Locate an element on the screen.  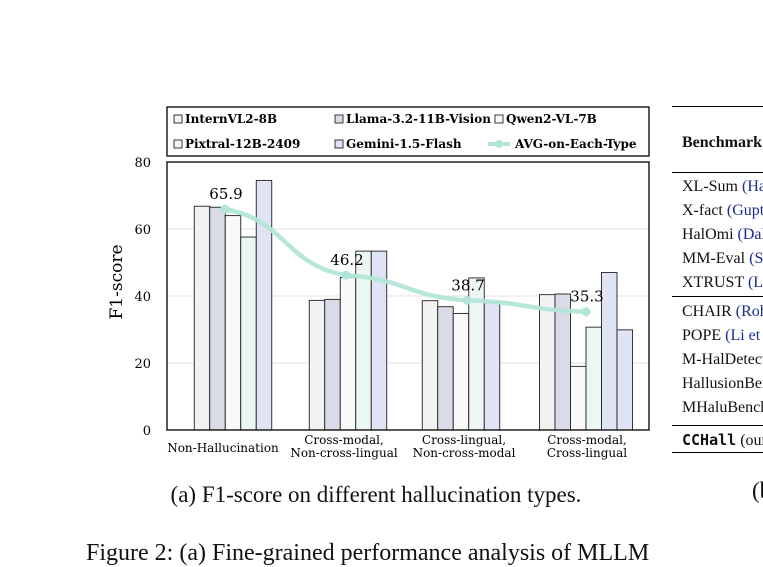
table-mid-rule is located at coordinates (717, 296).